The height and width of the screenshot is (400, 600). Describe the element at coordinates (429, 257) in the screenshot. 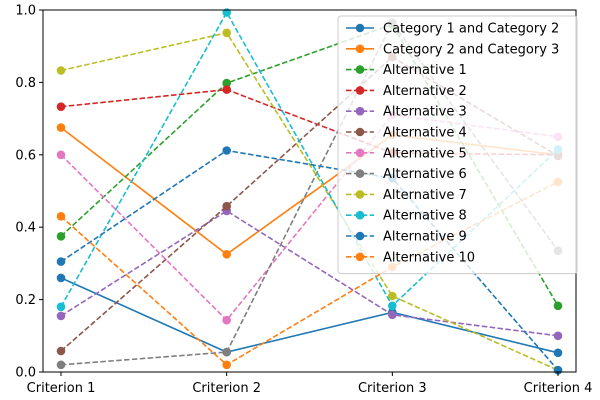

I see `legend-label: Alternative 10` at that location.